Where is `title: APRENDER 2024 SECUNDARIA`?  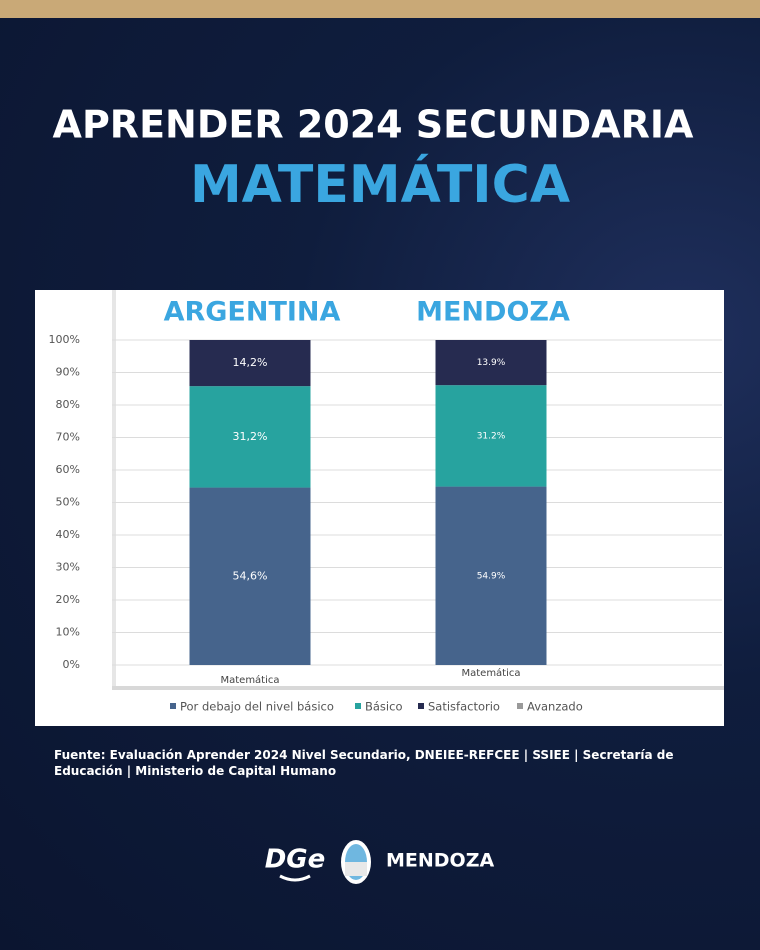
title: APRENDER 2024 SECUNDARIA is located at coordinates (373, 125).